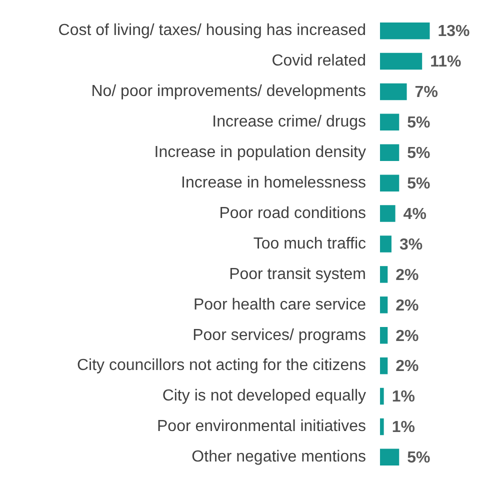  Describe the element at coordinates (319, 61) in the screenshot. I see `y-tick-label: Covid related` at that location.